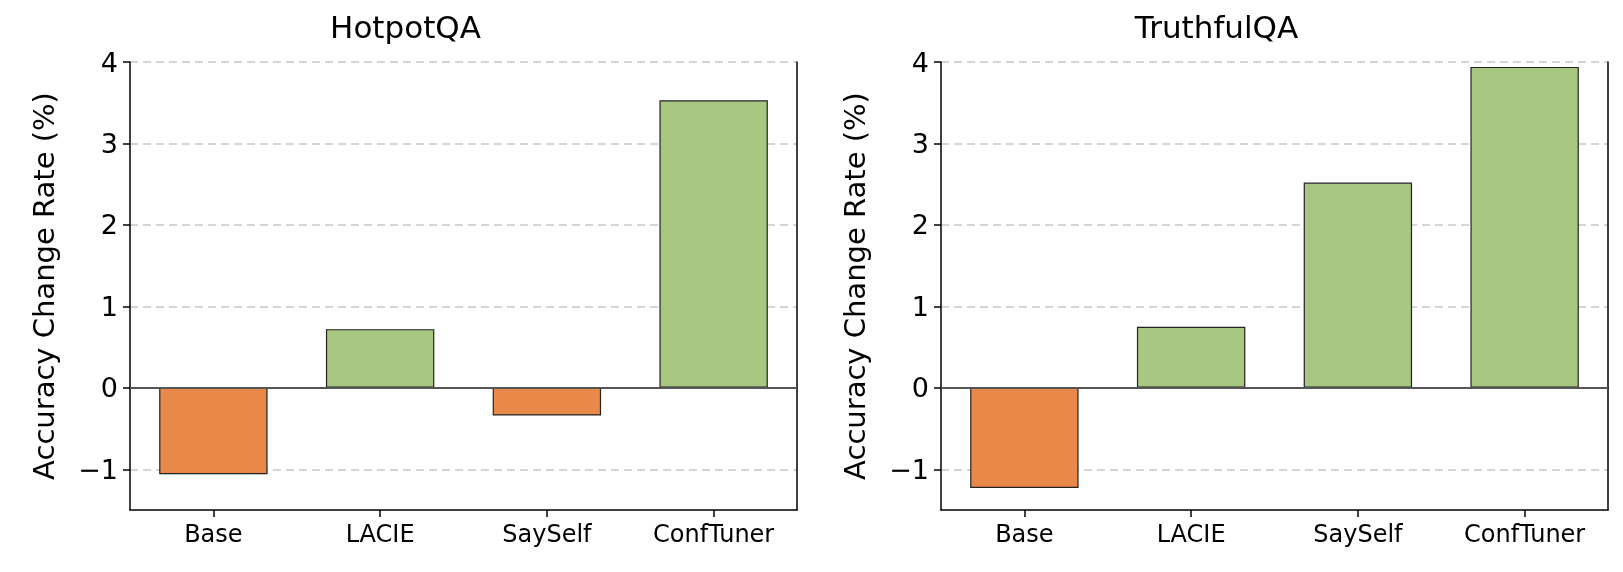  I want to click on chart-title: HotpotQA, so click(405, 26).